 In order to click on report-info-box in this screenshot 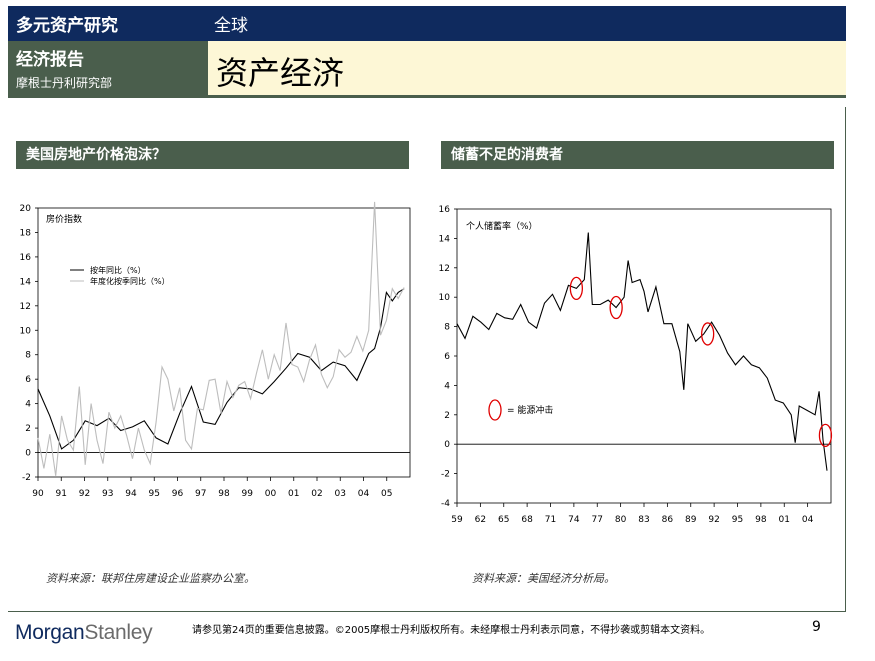, I will do `click(108, 68)`.